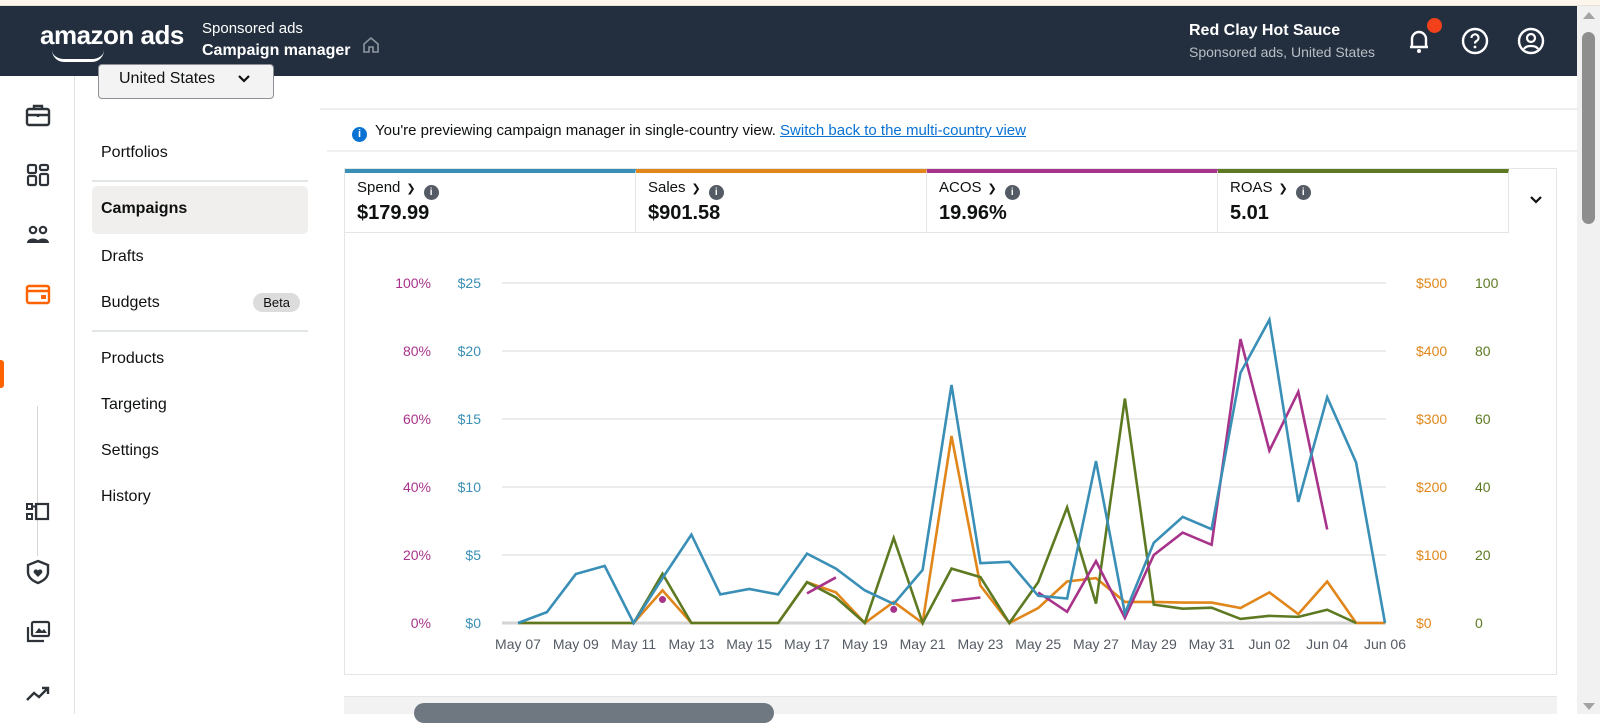  Describe the element at coordinates (417, 555) in the screenshot. I see `acos-axis-tick-label: 20%` at that location.